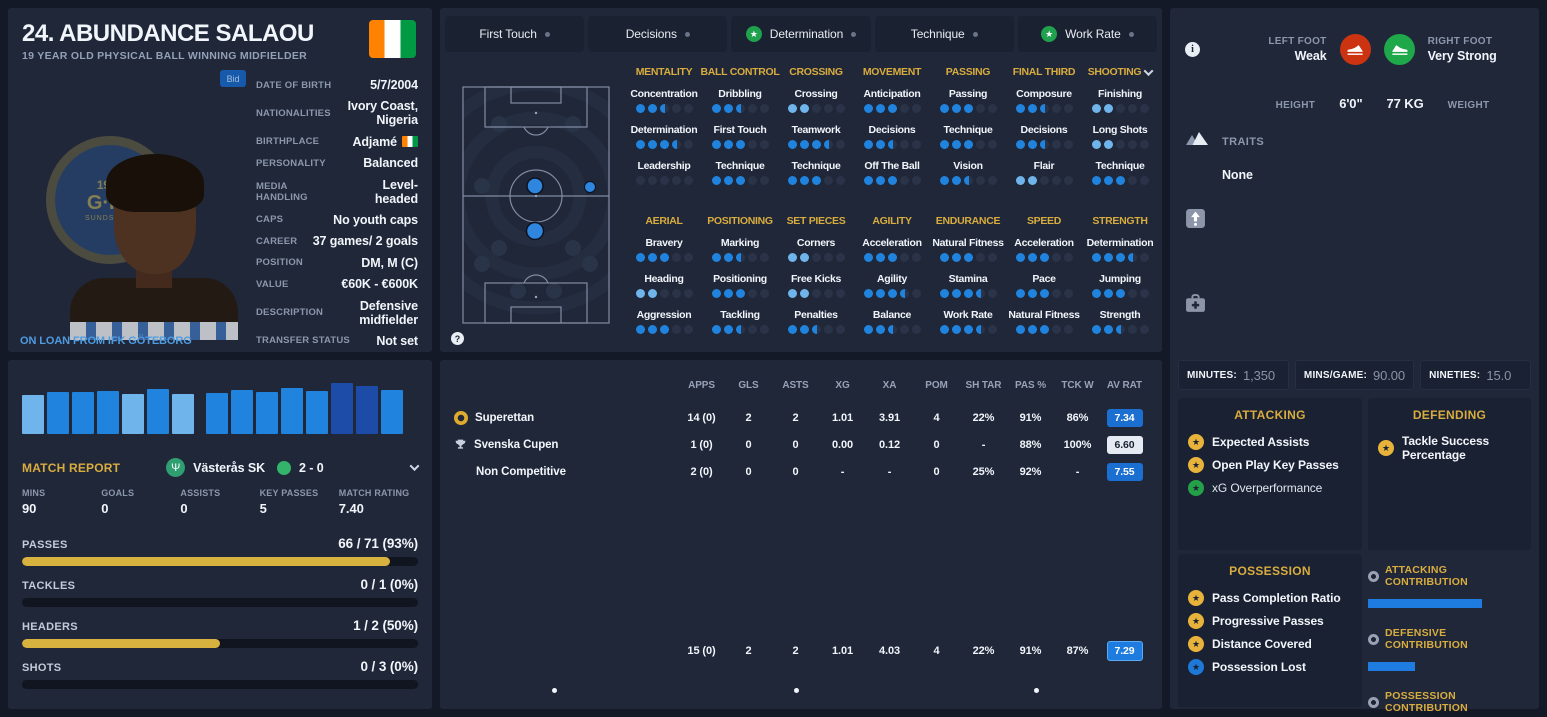 This screenshot has width=1547, height=717. I want to click on stat-cell: 0.00, so click(842, 444).